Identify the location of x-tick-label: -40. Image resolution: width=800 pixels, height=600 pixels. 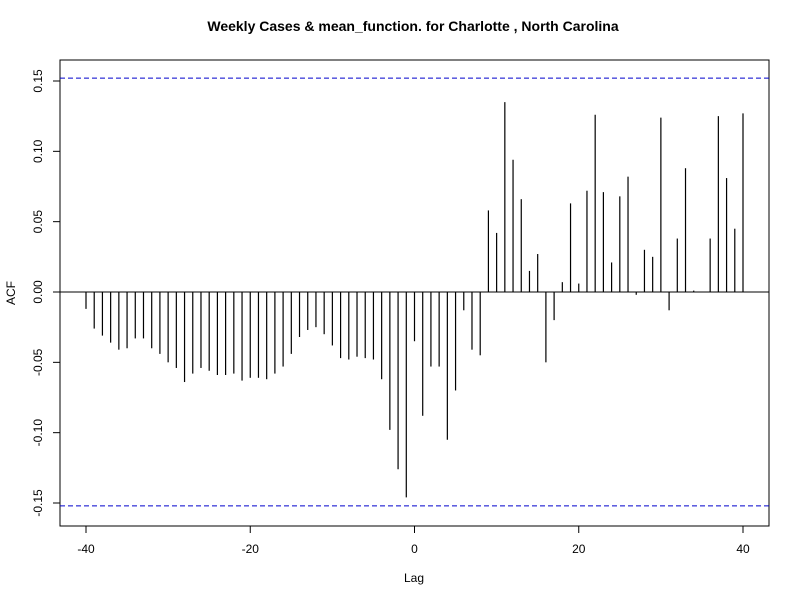
(86, 549).